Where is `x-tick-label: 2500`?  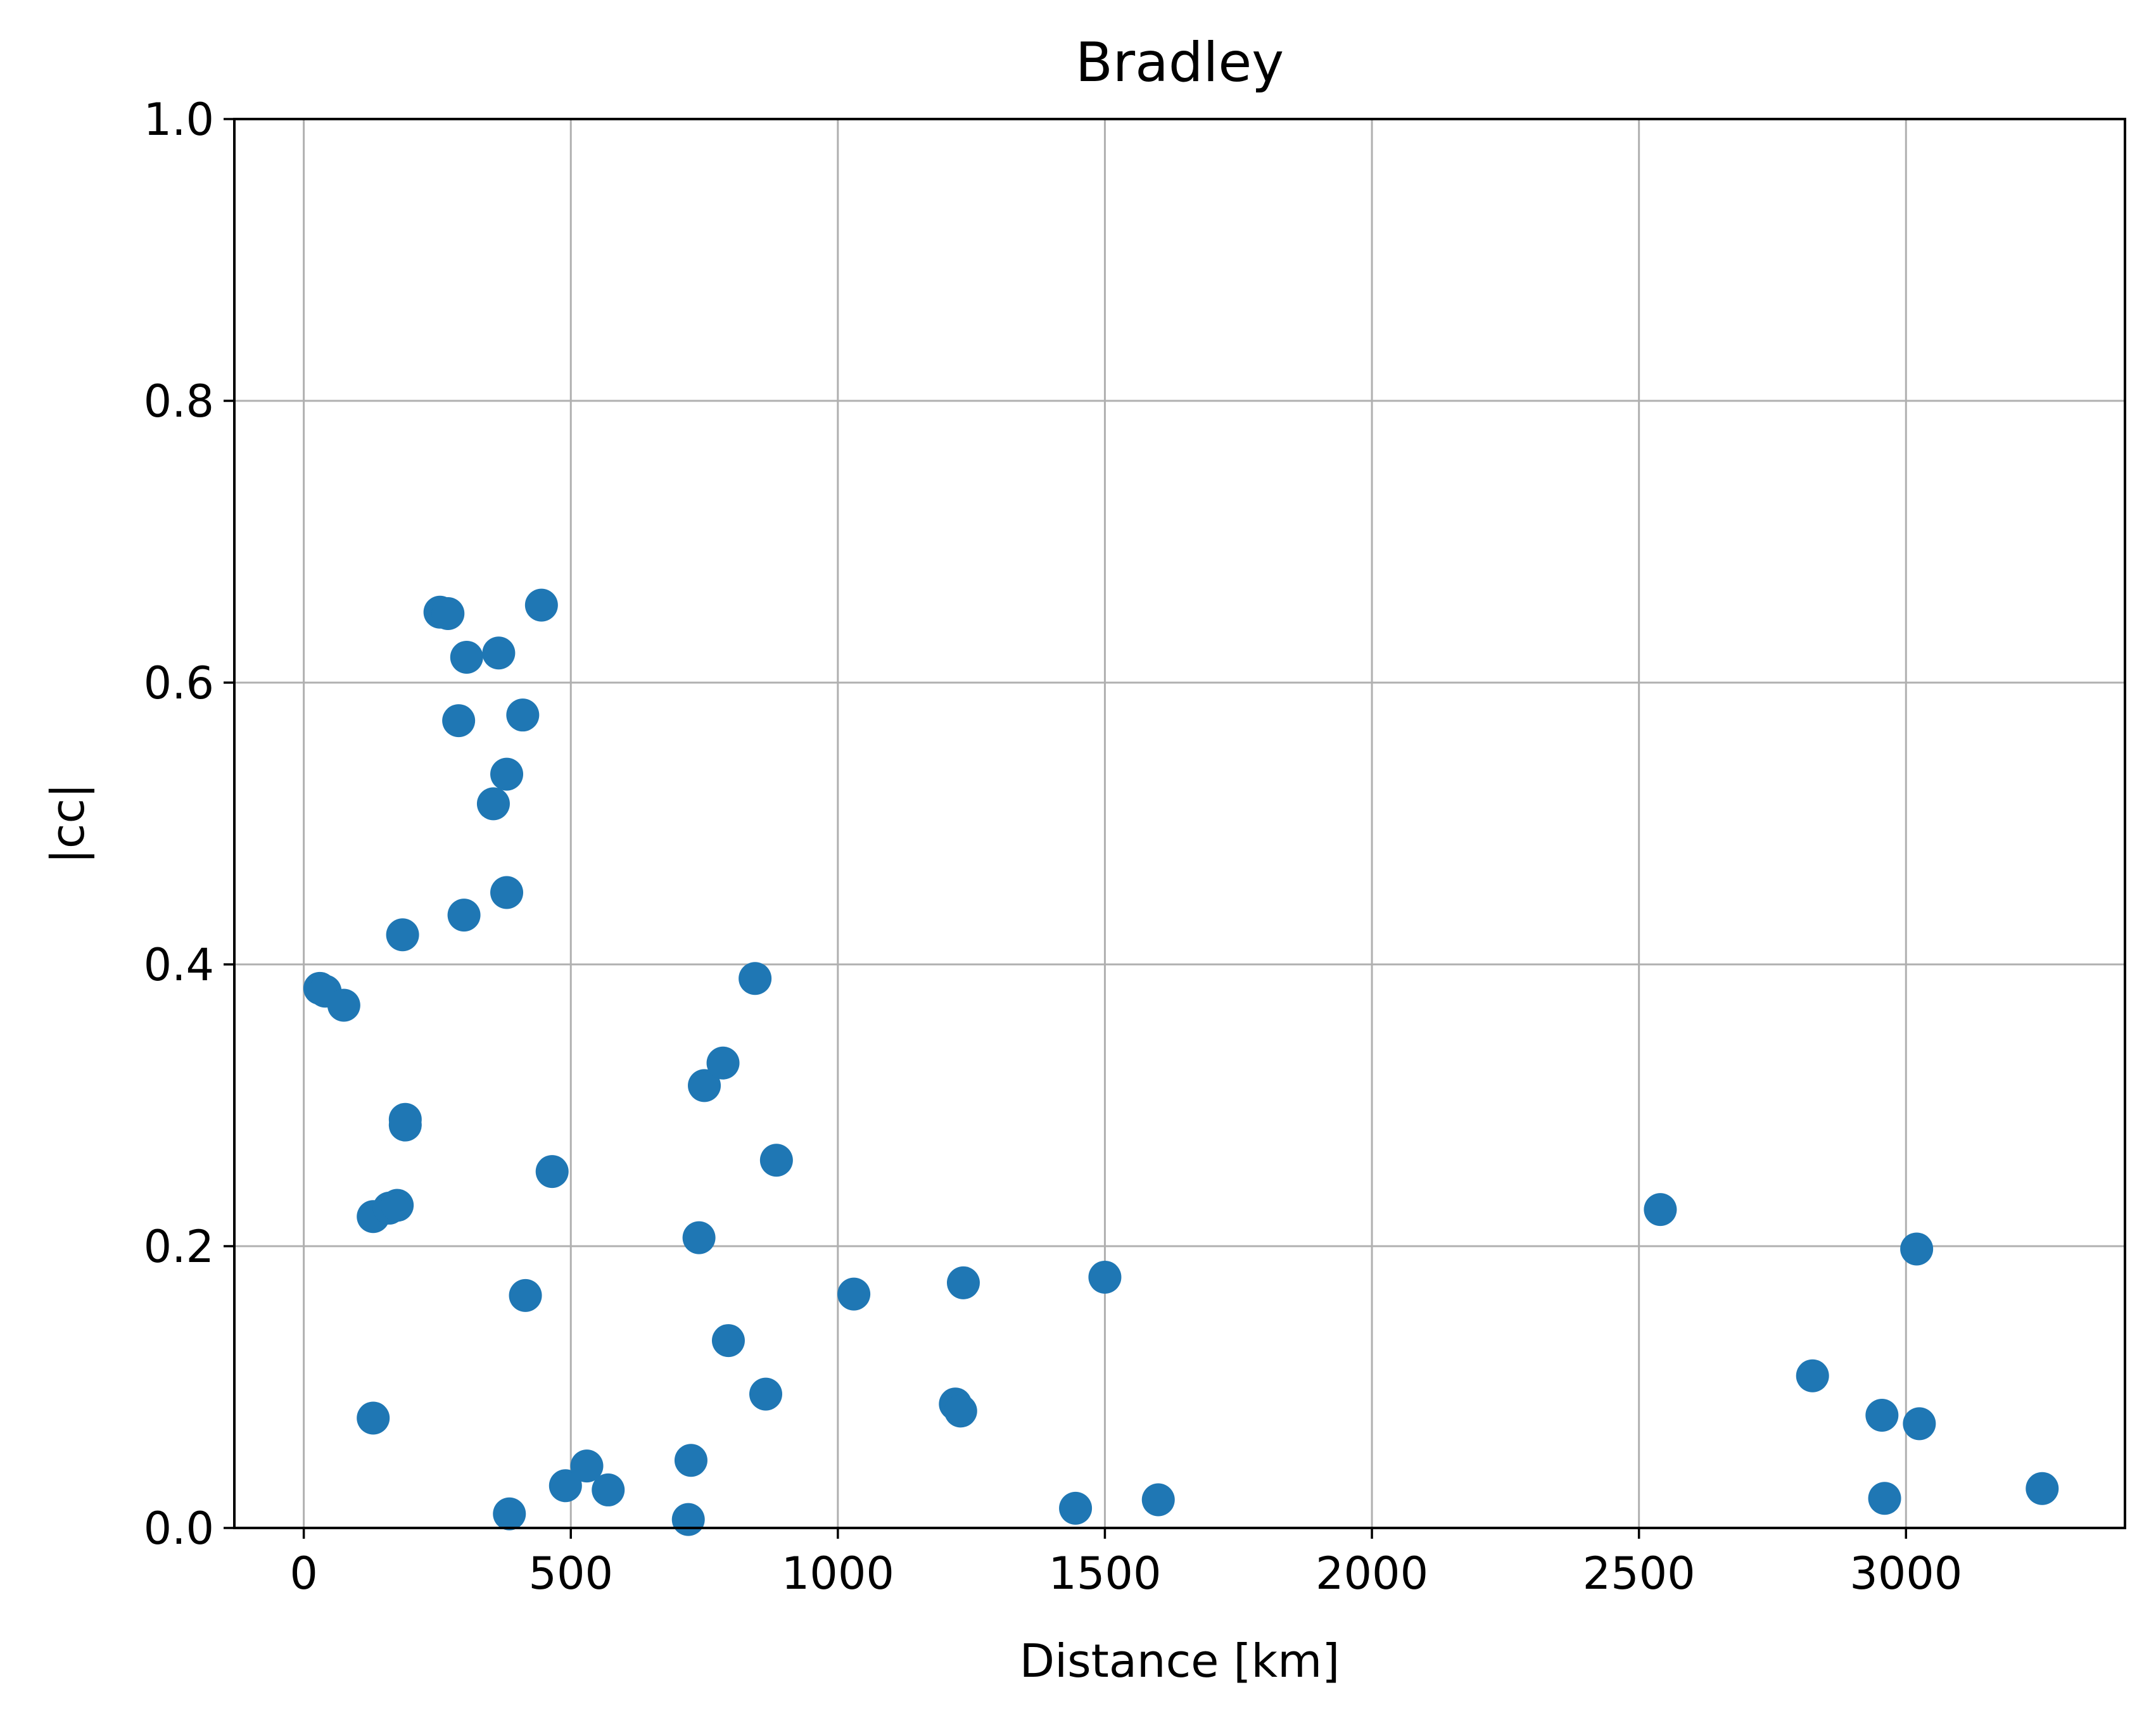 x-tick-label: 2500 is located at coordinates (1639, 1574).